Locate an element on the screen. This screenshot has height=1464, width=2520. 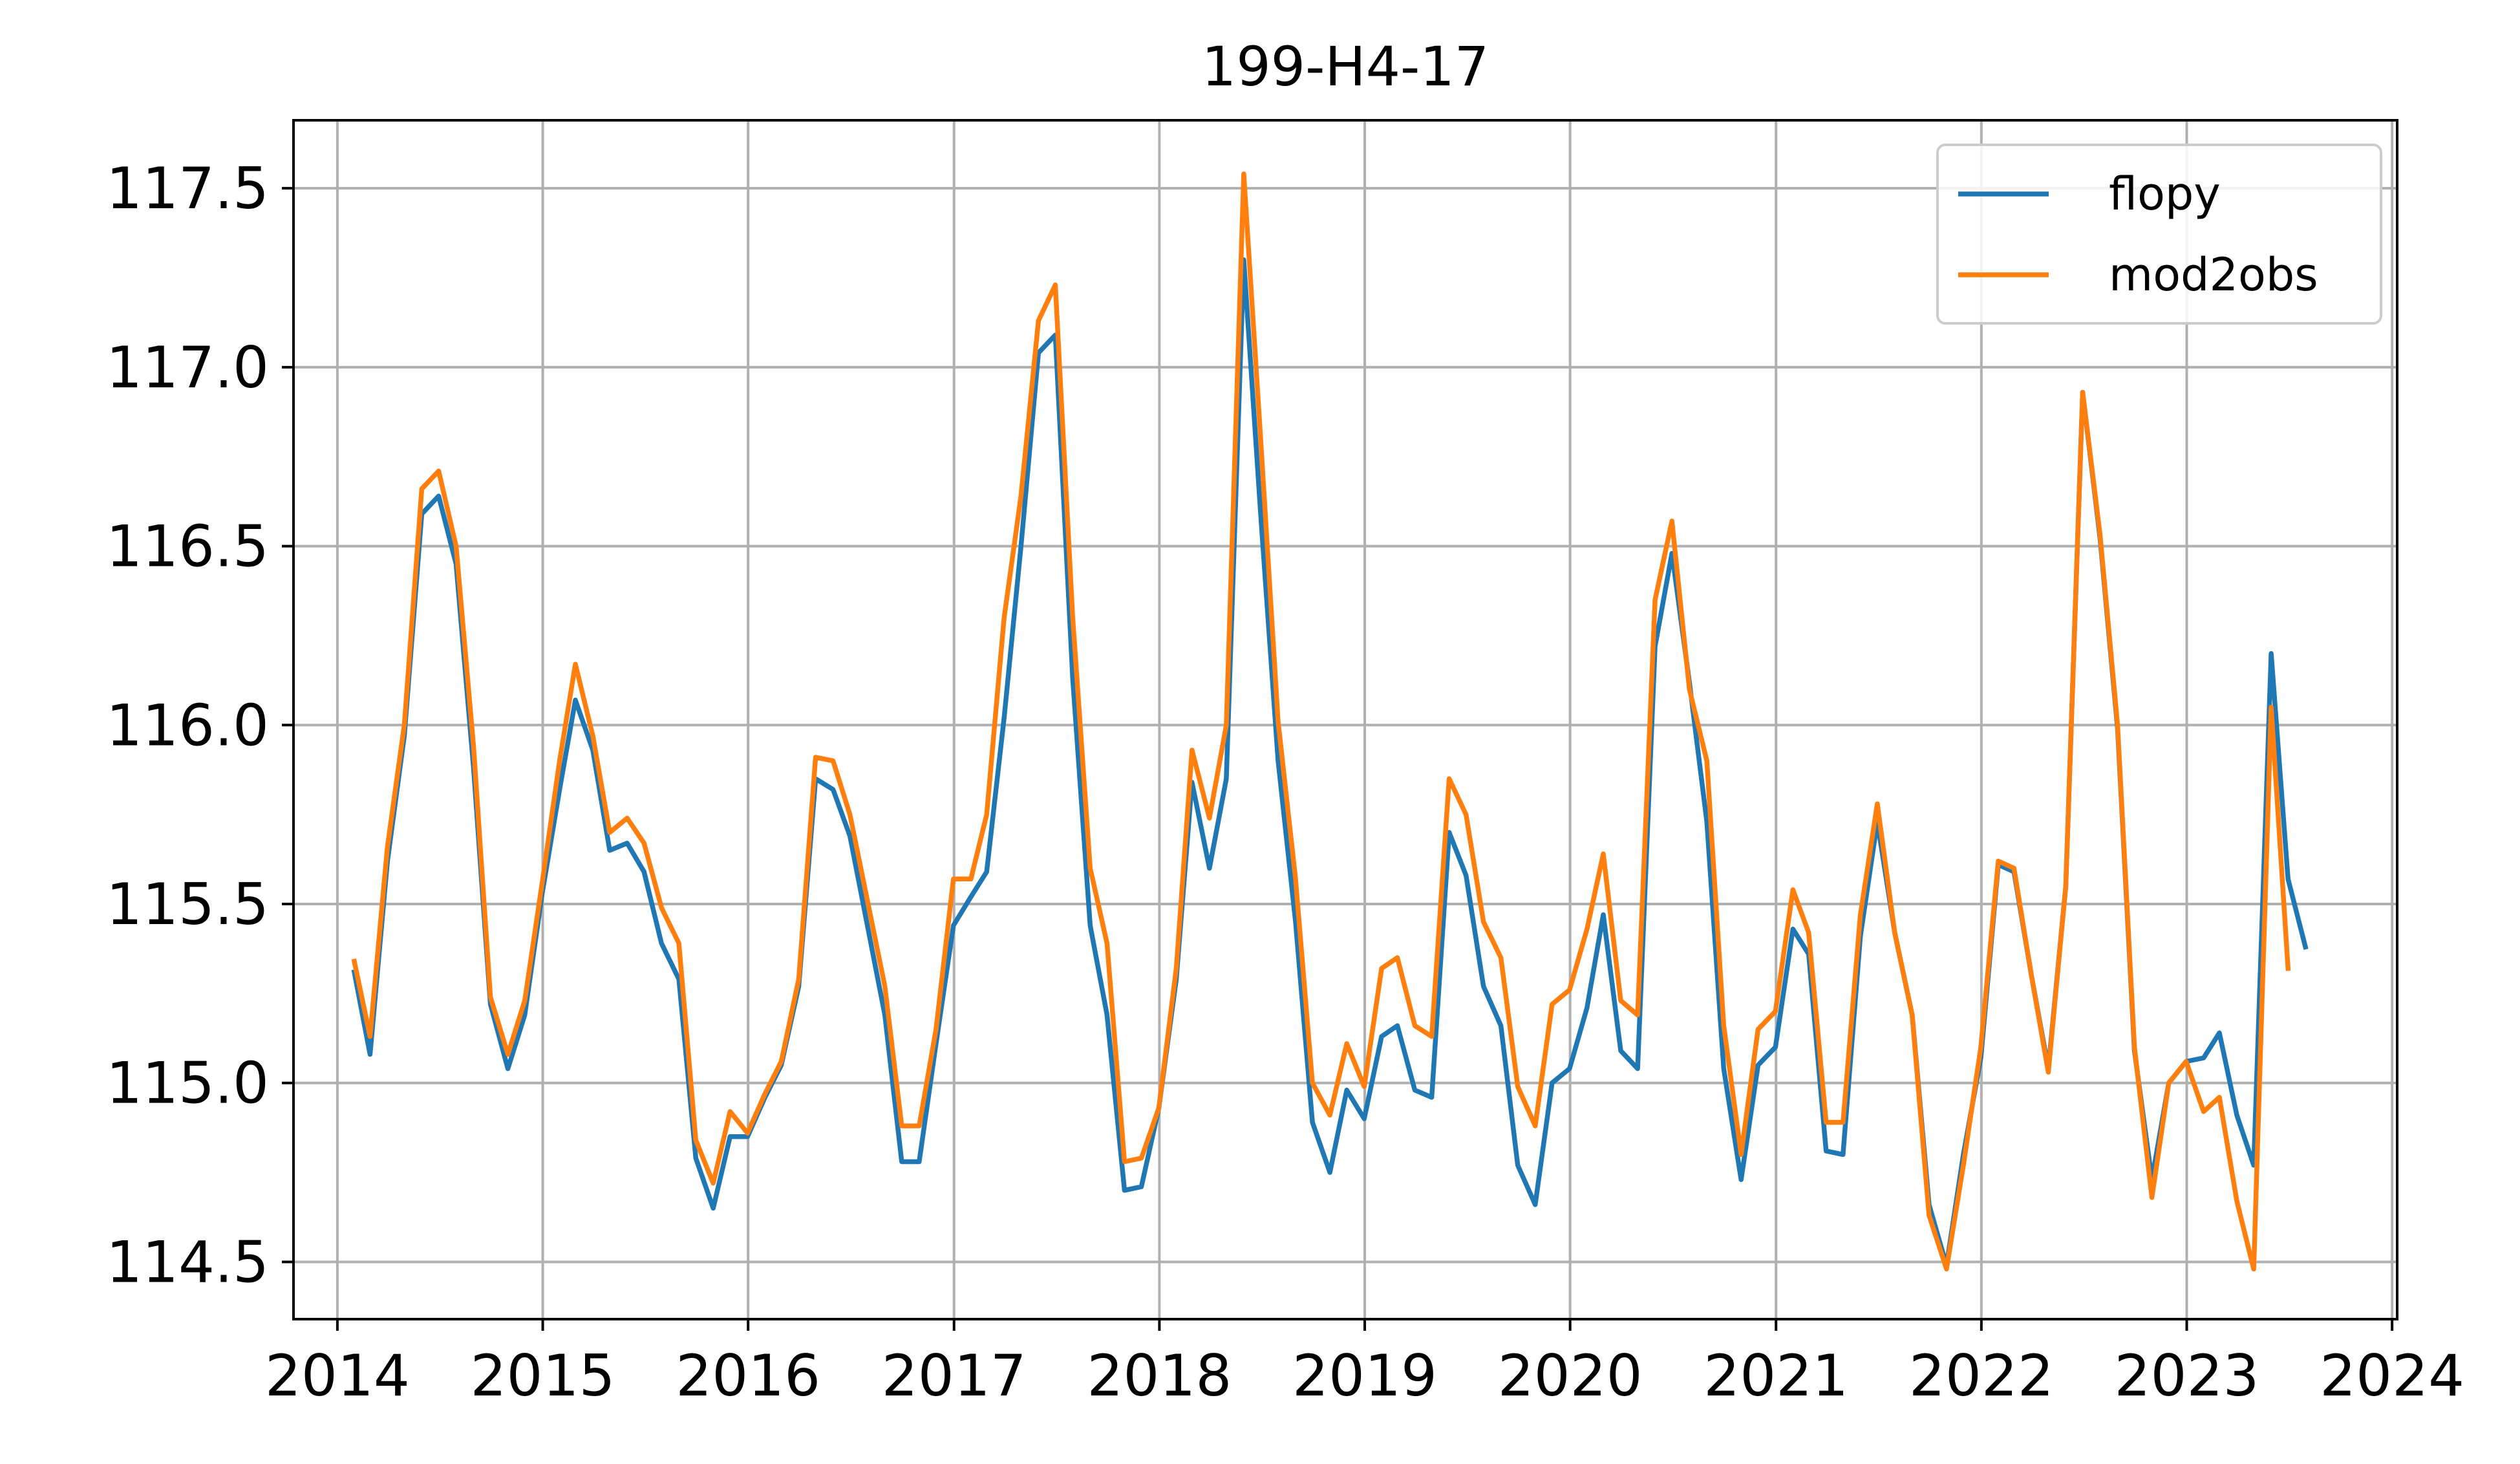
legend-label-mod2obs: mod2obs is located at coordinates (2213, 274).